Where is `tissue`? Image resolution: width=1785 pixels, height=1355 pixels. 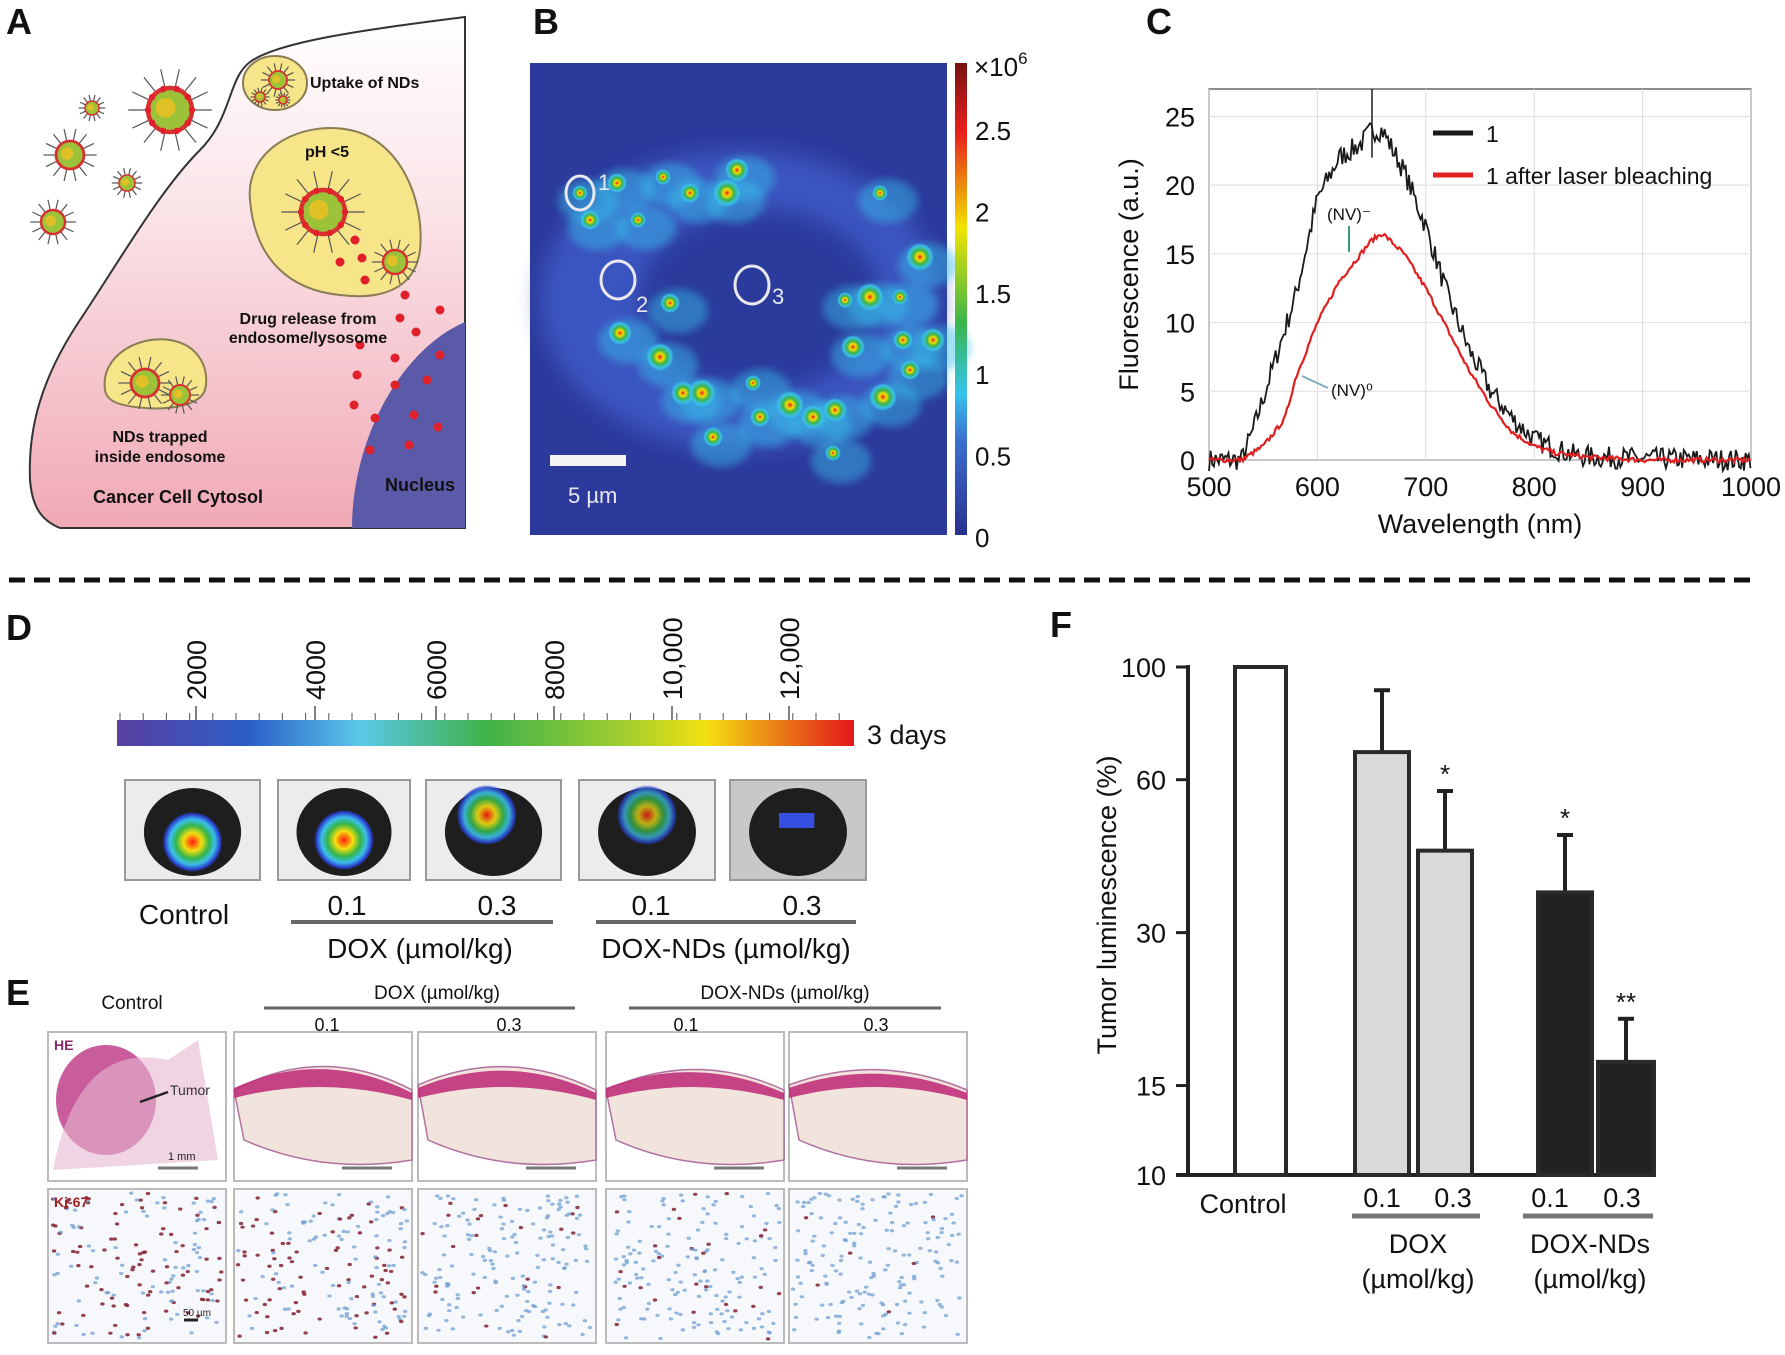
tissue is located at coordinates (323, 1115).